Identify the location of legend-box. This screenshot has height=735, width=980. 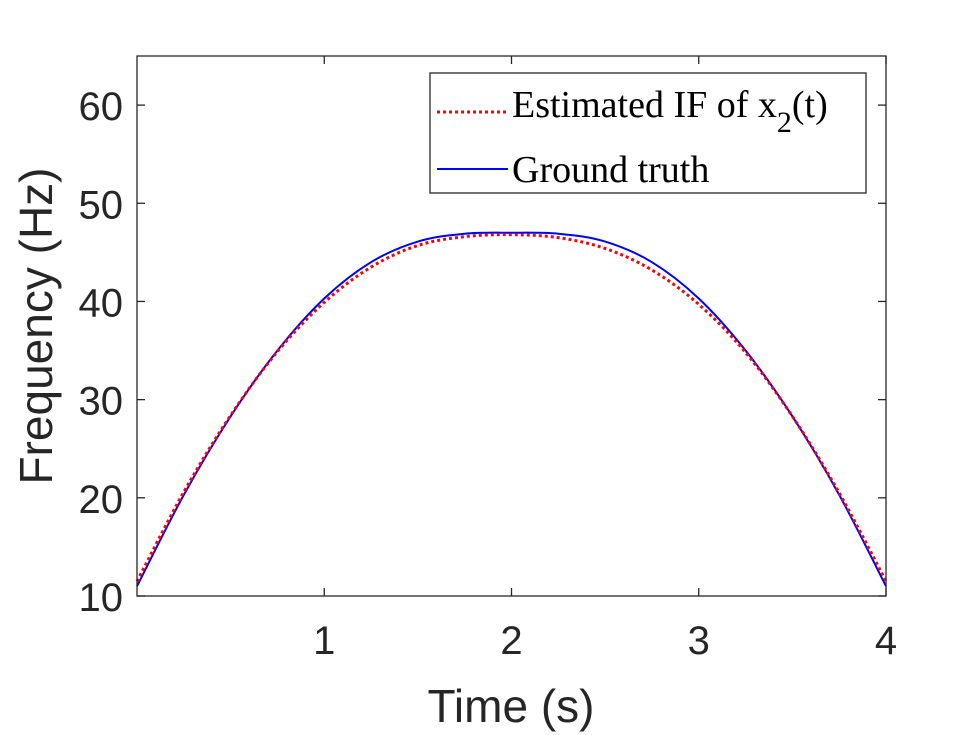
(648, 133).